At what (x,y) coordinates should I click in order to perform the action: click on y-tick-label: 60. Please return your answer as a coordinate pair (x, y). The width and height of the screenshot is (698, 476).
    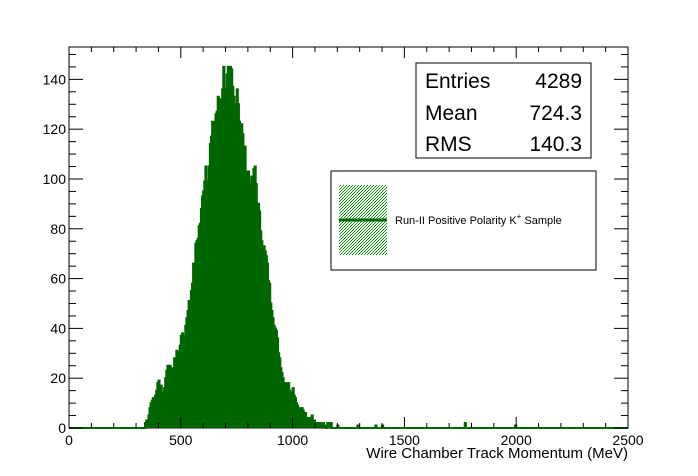
    Looking at the image, I should click on (58, 279).